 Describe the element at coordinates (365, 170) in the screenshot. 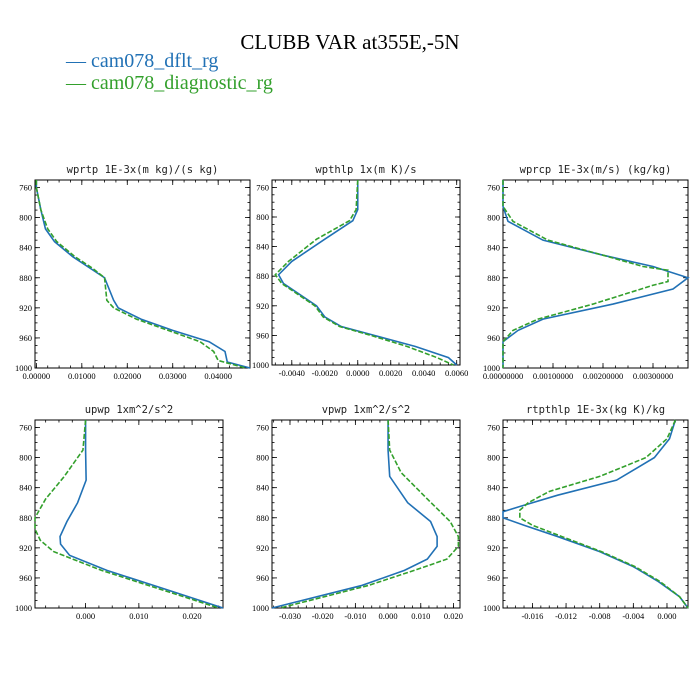

I see `panel-title: wpthlp 1x(m K)/s` at that location.